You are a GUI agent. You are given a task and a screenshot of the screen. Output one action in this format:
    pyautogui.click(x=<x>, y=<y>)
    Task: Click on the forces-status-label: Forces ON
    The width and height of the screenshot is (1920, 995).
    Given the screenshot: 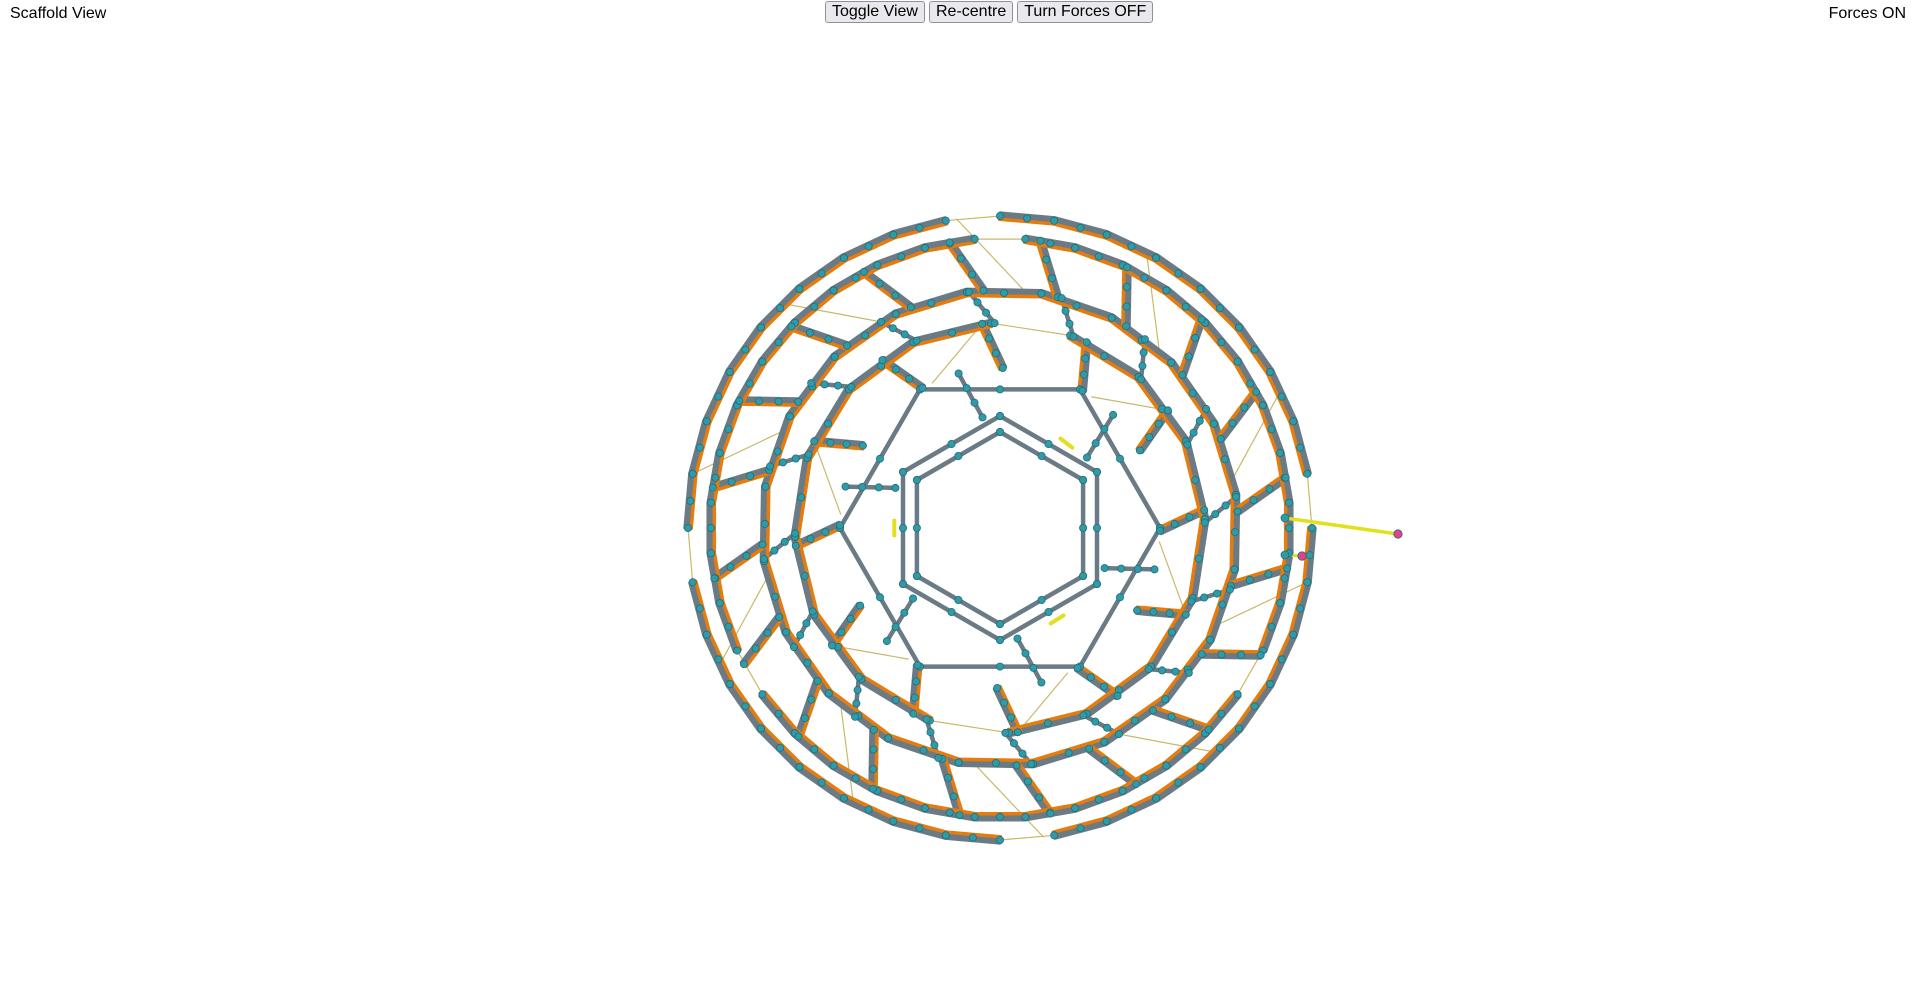 What is the action you would take?
    pyautogui.click(x=1867, y=13)
    